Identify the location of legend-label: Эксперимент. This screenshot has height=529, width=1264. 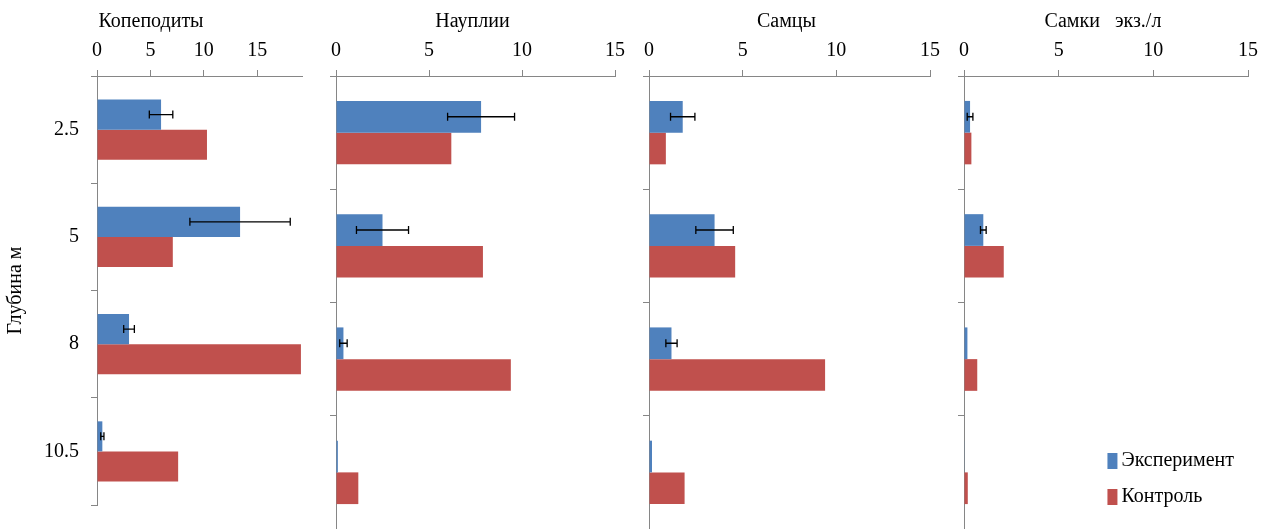
(1178, 460).